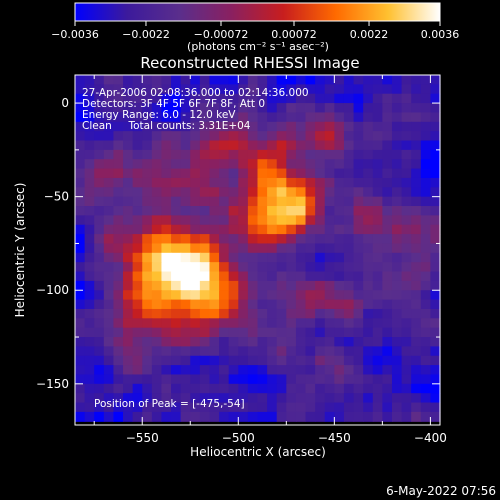 The width and height of the screenshot is (500, 500). Describe the element at coordinates (258, 46) in the screenshot. I see `colorbar-unit-label: (photons cm⁻² s⁻¹ asec⁻²)` at that location.